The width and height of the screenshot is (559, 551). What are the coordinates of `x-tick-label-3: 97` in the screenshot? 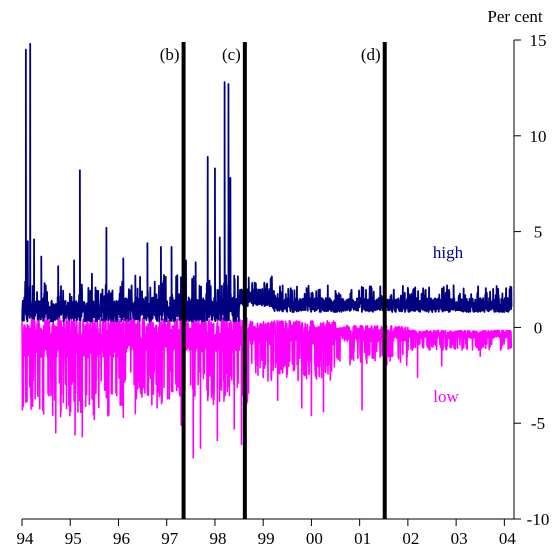 It's located at (170, 538).